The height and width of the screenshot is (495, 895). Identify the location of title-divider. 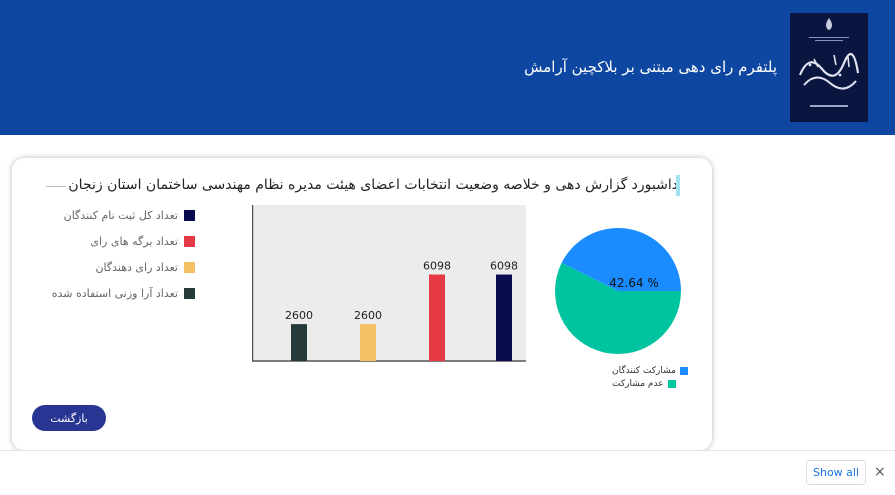
(56, 186).